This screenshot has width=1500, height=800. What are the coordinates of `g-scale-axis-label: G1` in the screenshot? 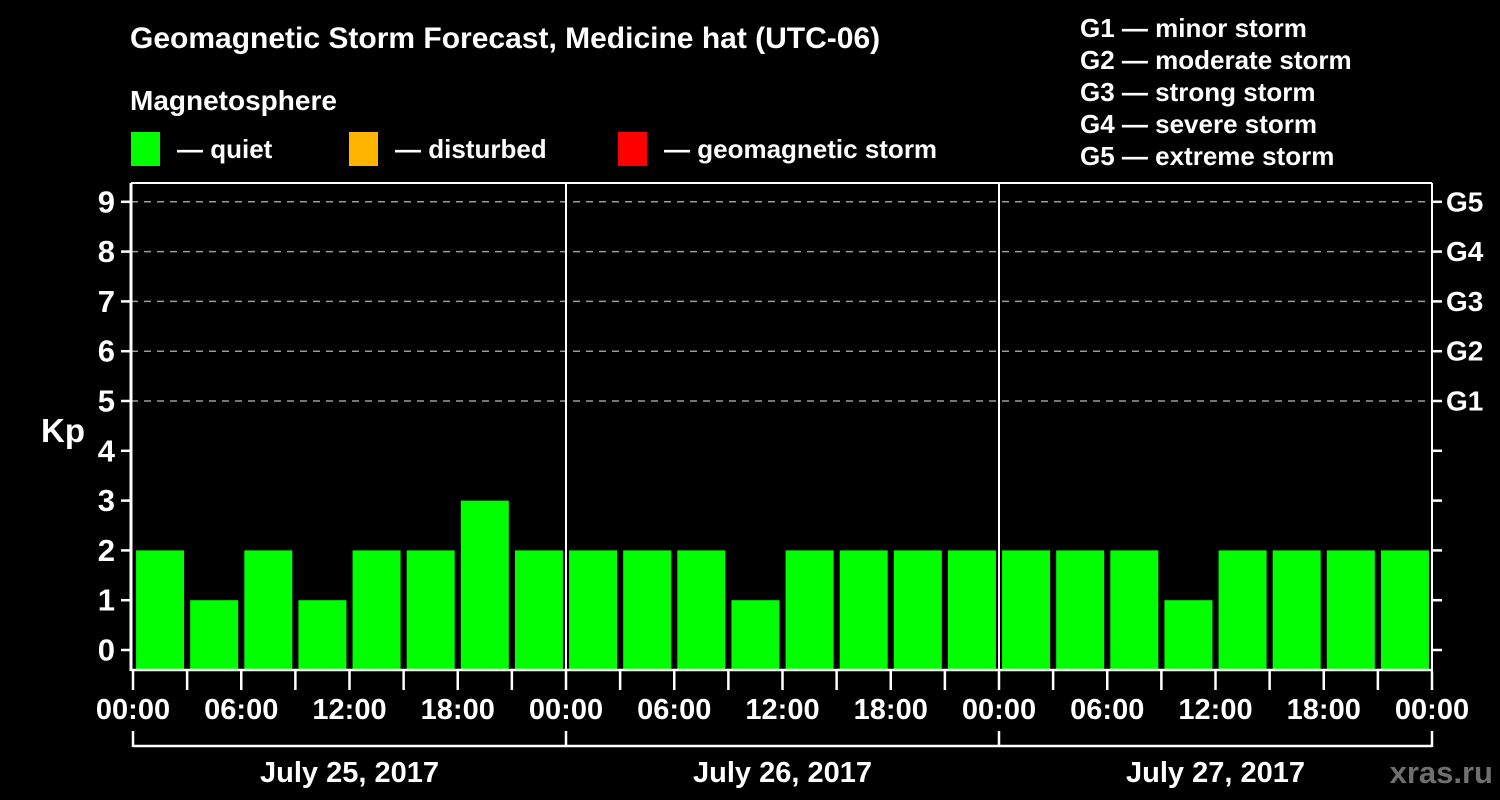 It's located at (1464, 401).